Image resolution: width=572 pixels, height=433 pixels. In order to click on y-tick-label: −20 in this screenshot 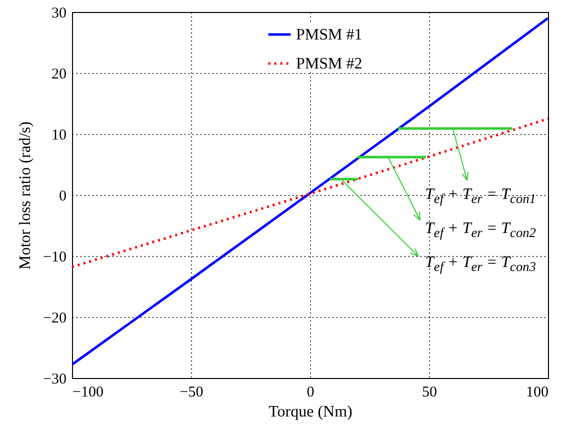, I will do `click(54, 318)`.